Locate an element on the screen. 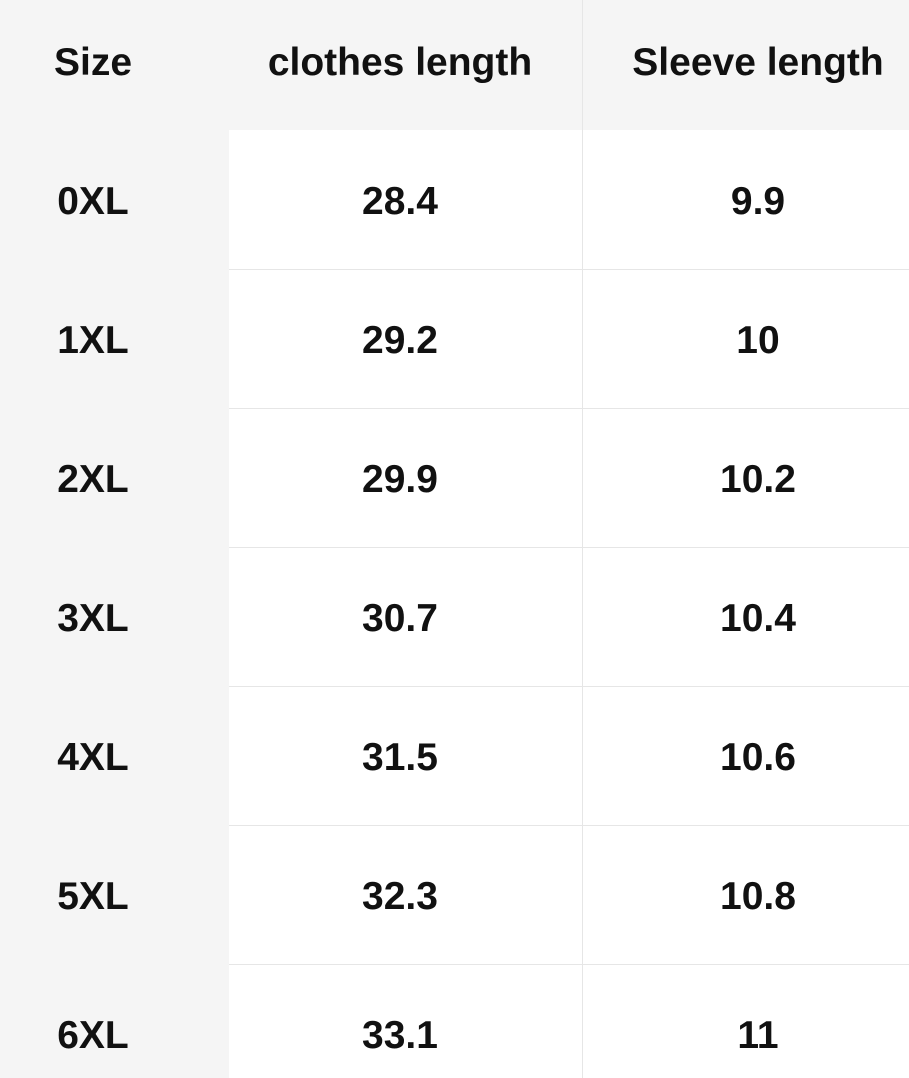 The width and height of the screenshot is (909, 1078). size-cell: 4XL is located at coordinates (93, 757).